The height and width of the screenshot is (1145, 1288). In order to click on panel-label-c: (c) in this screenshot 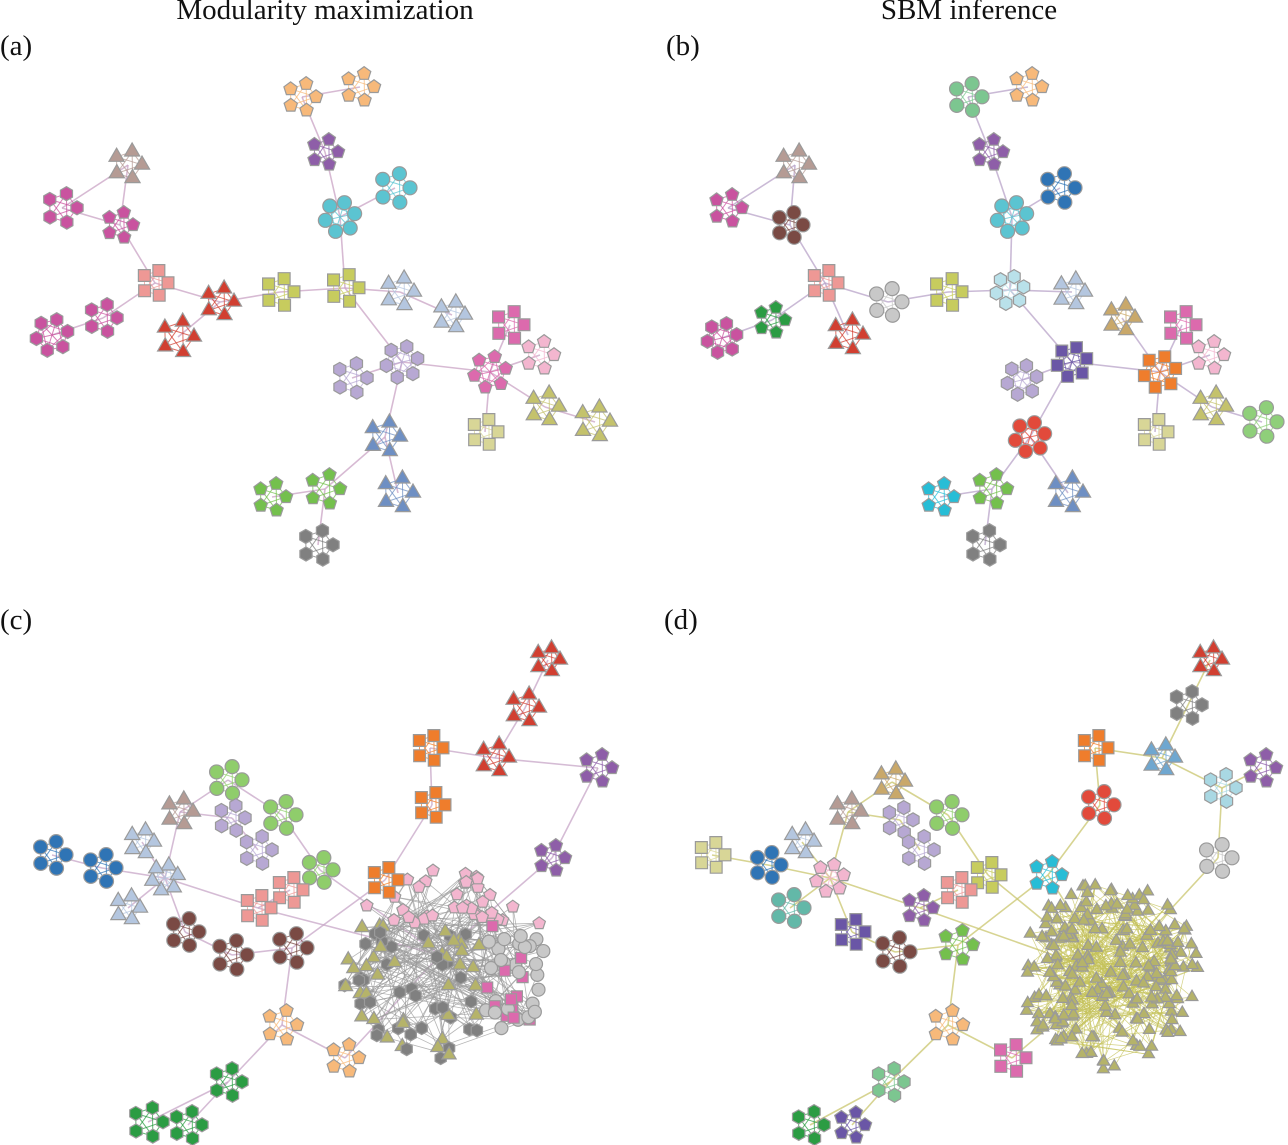, I will do `click(16, 620)`.